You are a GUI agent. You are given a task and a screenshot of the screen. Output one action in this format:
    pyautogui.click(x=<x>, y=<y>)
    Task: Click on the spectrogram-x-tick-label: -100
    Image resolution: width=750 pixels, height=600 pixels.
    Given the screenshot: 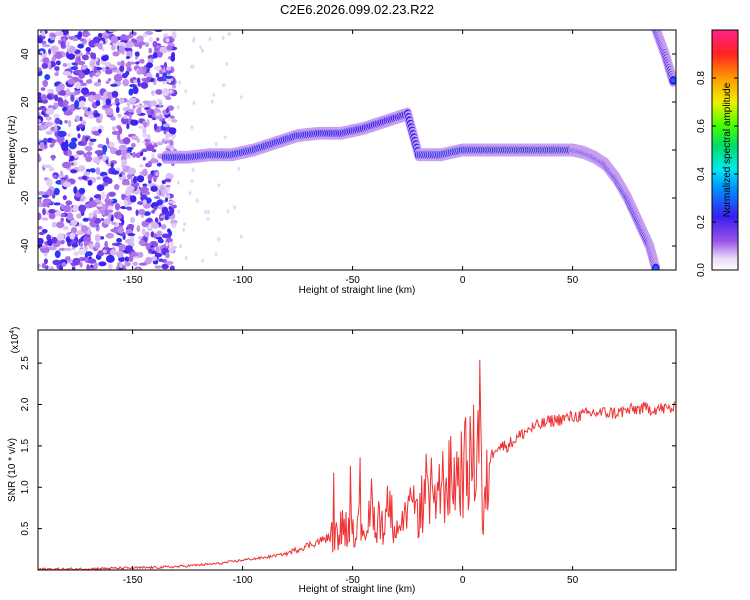 What is the action you would take?
    pyautogui.click(x=243, y=280)
    